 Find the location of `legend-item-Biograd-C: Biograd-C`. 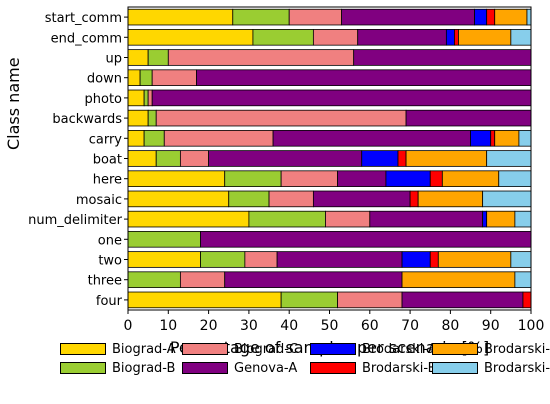

legend-item-Biograd-C: Biograd-C is located at coordinates (240, 349).